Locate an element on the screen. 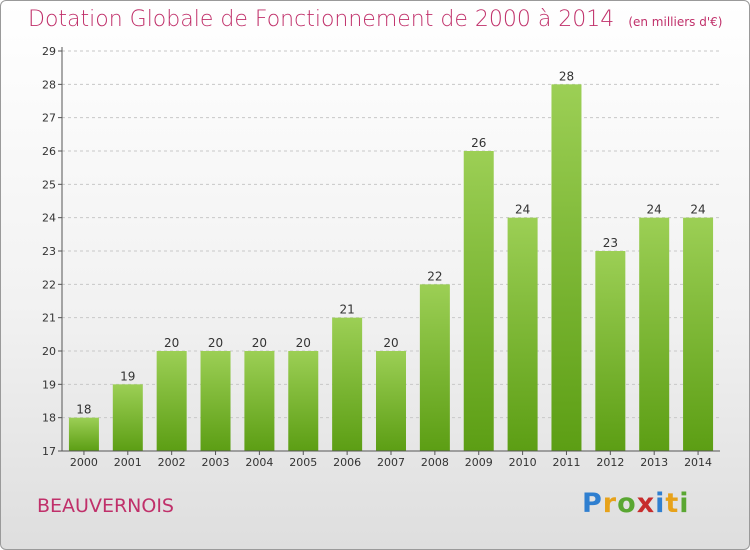  y-tick-label: 28 is located at coordinates (49, 84).